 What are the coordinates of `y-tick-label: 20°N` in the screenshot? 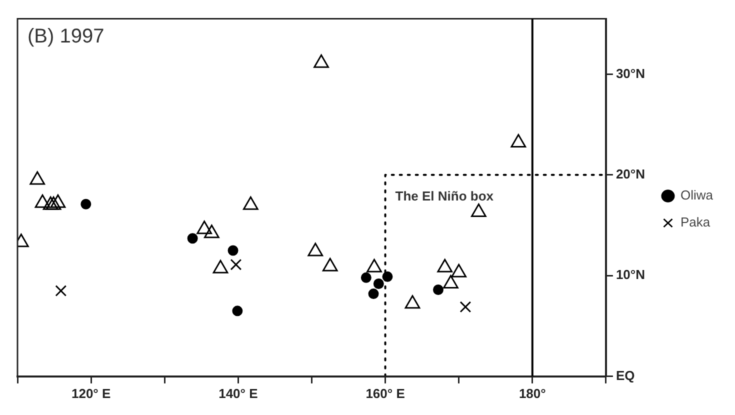 It's located at (630, 174).